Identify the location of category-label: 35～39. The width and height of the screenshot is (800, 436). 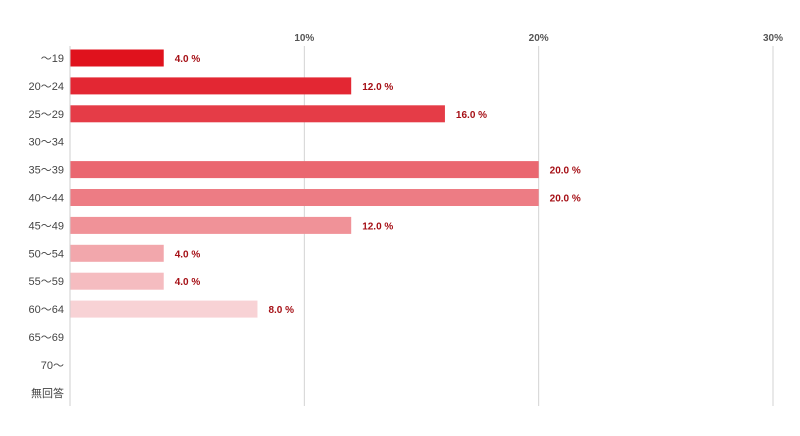
(46, 171).